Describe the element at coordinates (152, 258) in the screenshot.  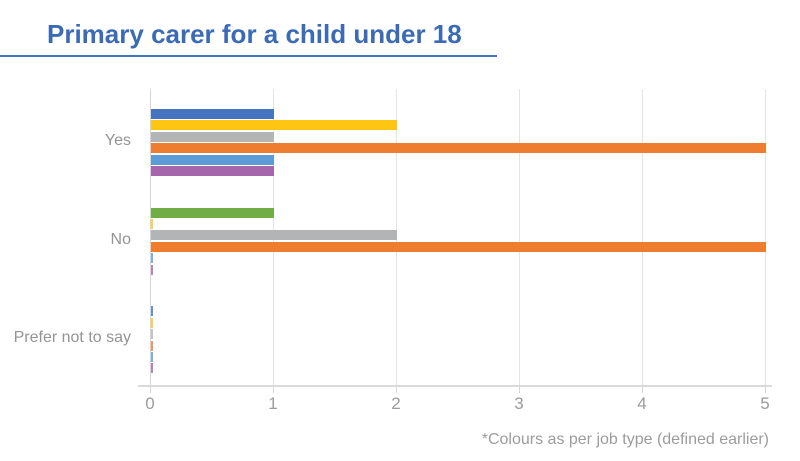
I see `bar-no-light_blue` at that location.